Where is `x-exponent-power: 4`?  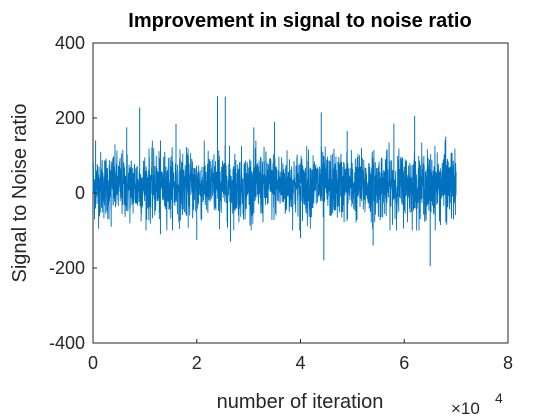 x-exponent-power: 4 is located at coordinates (499, 398).